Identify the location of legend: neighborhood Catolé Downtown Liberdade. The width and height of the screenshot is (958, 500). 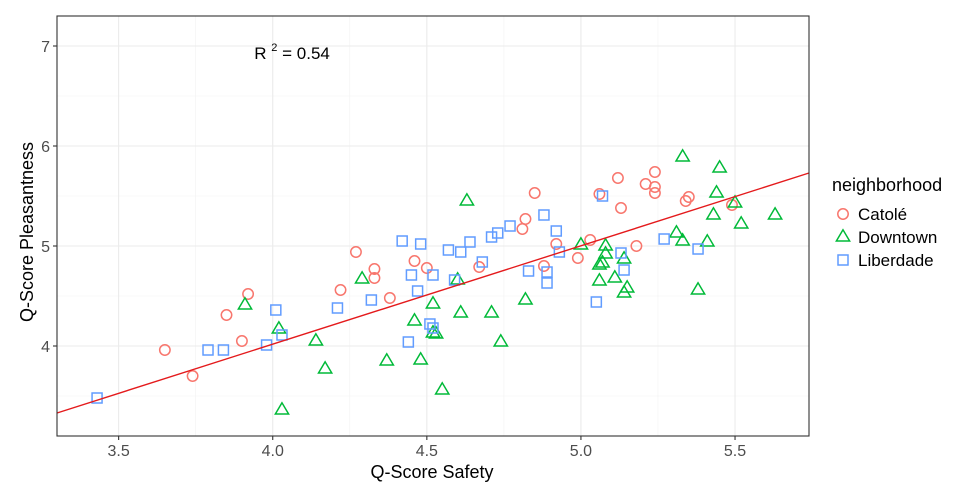
(887, 222).